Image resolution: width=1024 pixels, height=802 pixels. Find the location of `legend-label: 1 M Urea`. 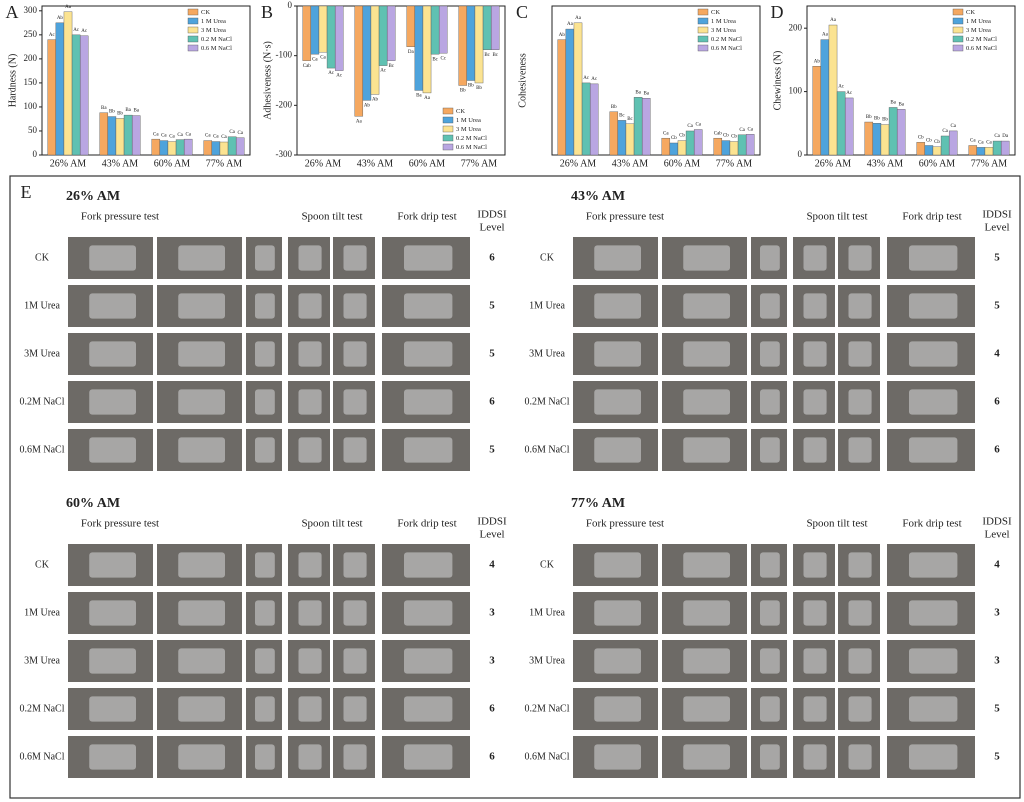

legend-label: 1 M Urea is located at coordinates (723, 21).